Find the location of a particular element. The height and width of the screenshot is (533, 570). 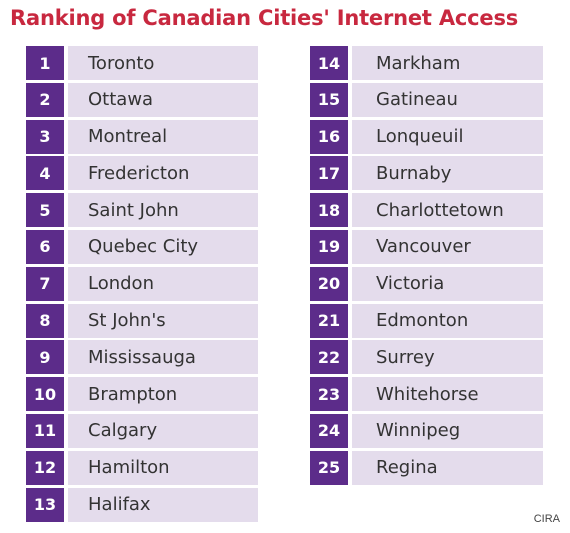

city-name: Halifax is located at coordinates (163, 504).